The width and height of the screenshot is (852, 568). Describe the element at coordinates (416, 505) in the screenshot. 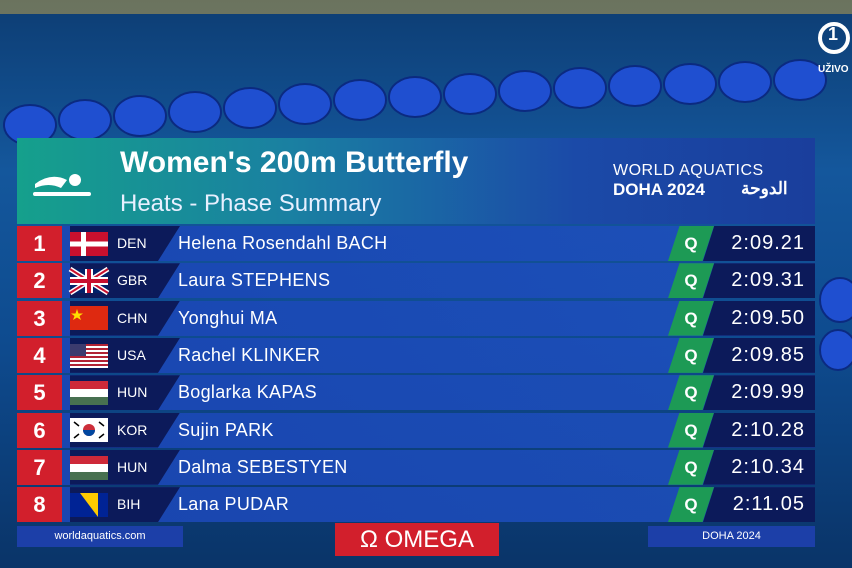

I see `result-row: 8 BIH Lana PUDAR 2:11.05 Q` at that location.